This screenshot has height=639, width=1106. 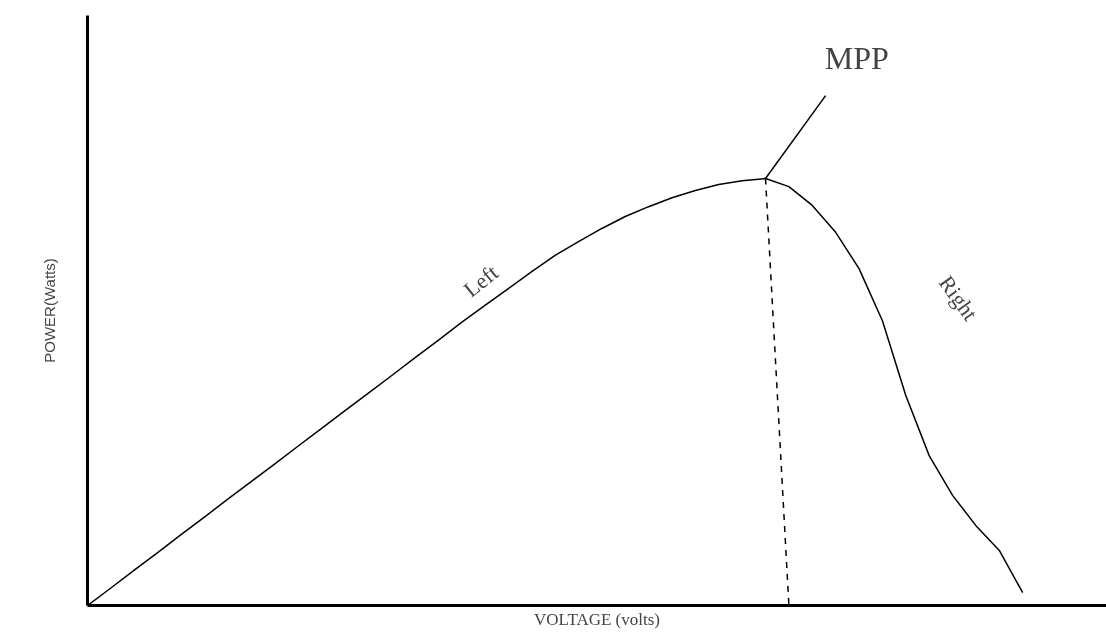 I want to click on x-axis-title: VOLTAGE (volts), so click(x=597, y=619).